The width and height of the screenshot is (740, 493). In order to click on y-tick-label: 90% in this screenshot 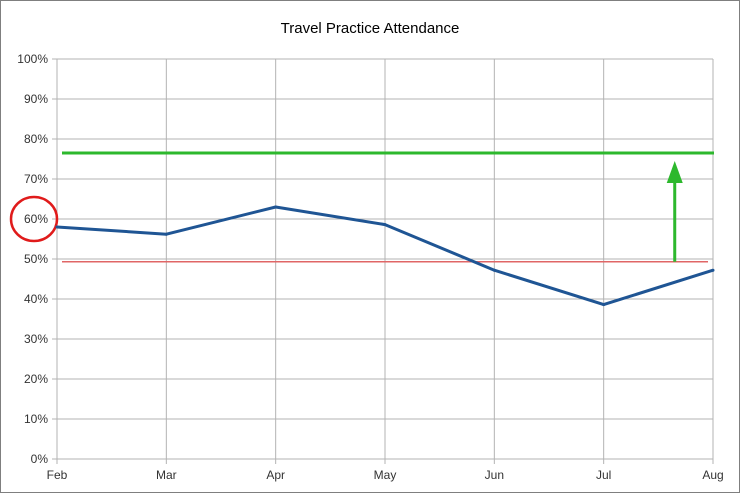, I will do `click(36, 99)`.